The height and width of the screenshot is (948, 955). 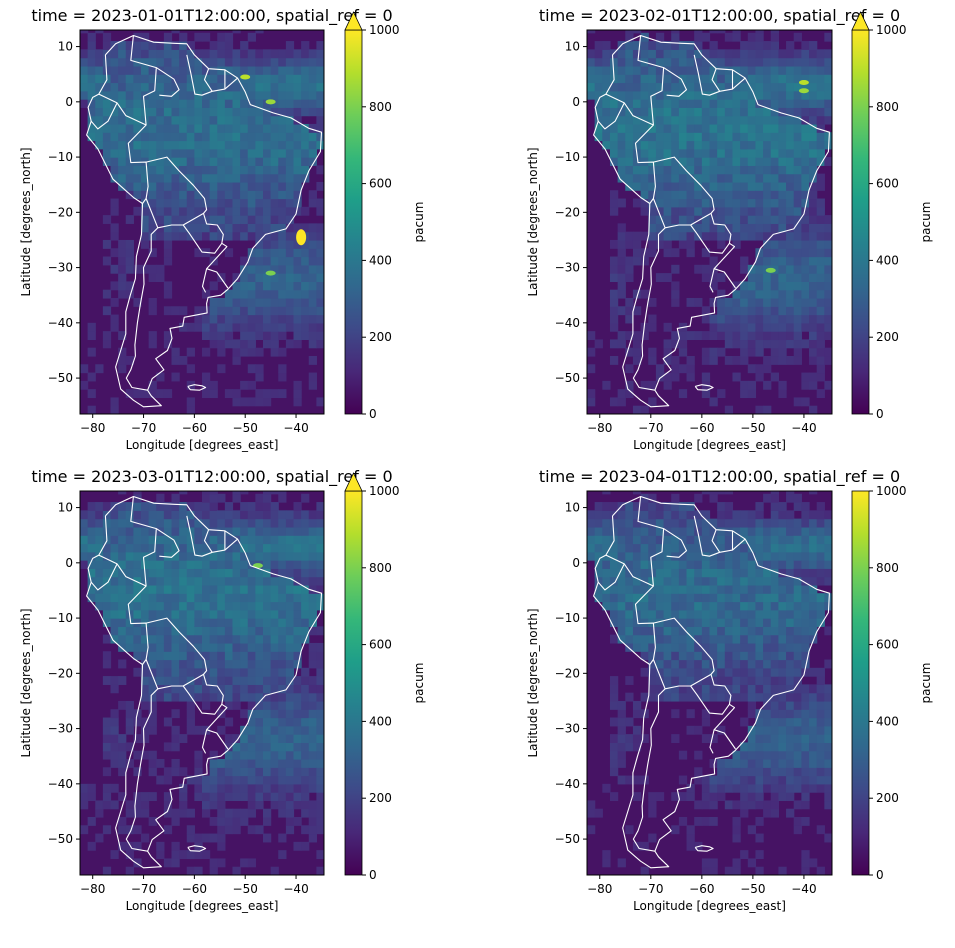 What do you see at coordinates (709, 906) in the screenshot?
I see `x-axis-label: Longitude [degrees_east]` at bounding box center [709, 906].